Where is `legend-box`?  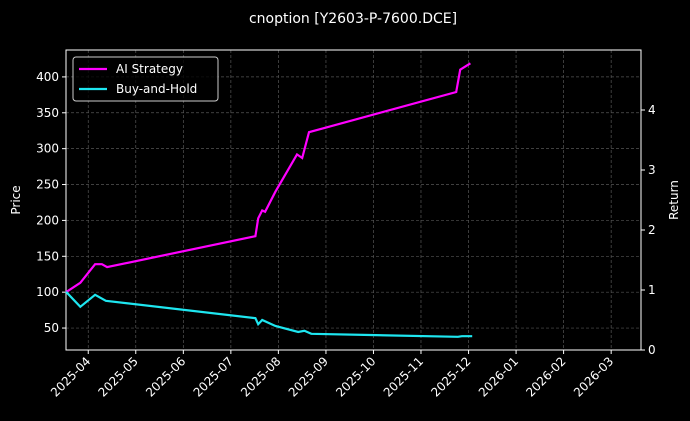 legend-box is located at coordinates (145, 79).